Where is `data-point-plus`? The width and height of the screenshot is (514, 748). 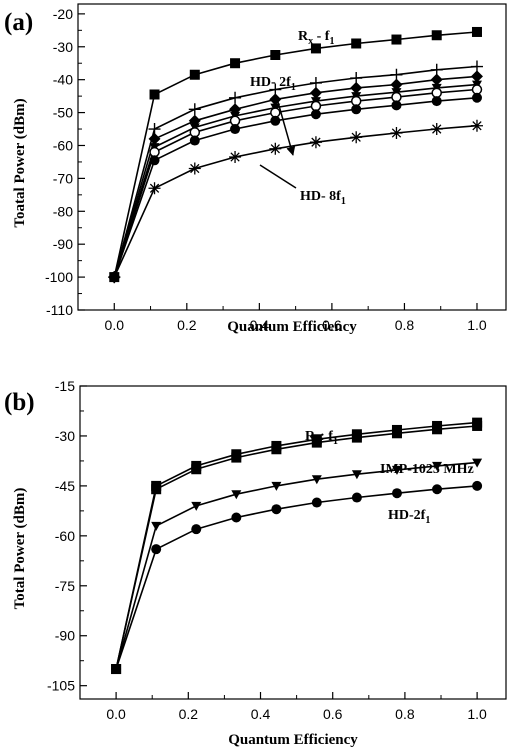
data-point-plus is located at coordinates (235, 97).